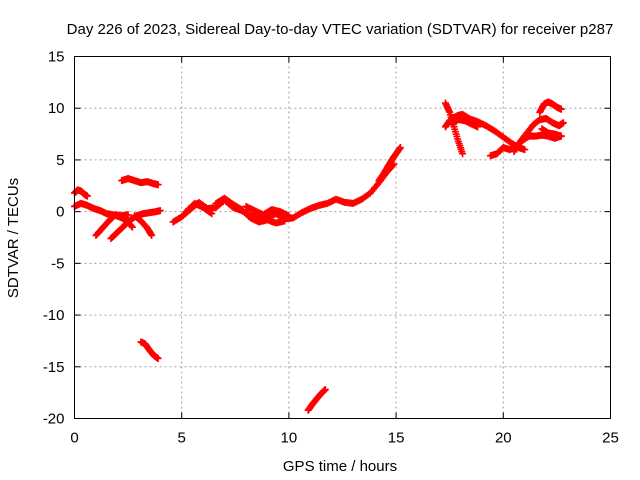  I want to click on y-tick-label: 15, so click(56, 57).